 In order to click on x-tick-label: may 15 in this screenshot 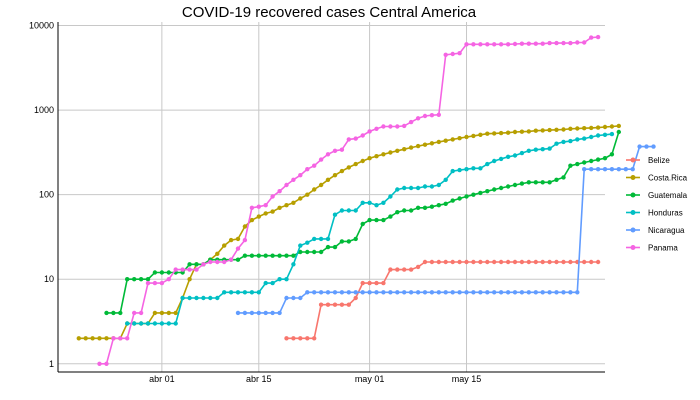, I will do `click(467, 379)`.